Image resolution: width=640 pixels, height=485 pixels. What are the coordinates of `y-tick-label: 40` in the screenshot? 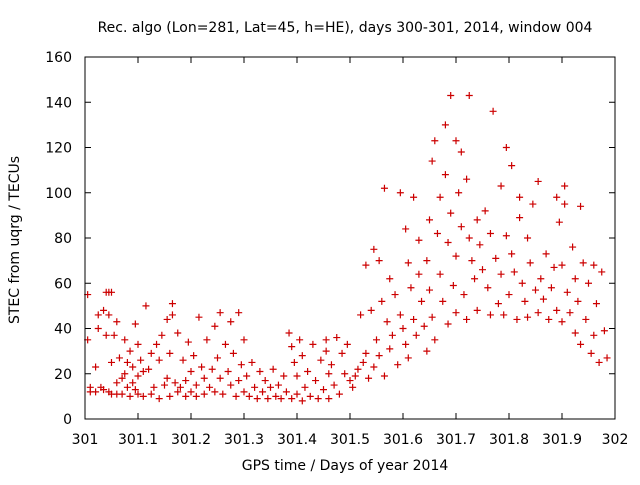 It's located at (63, 330).